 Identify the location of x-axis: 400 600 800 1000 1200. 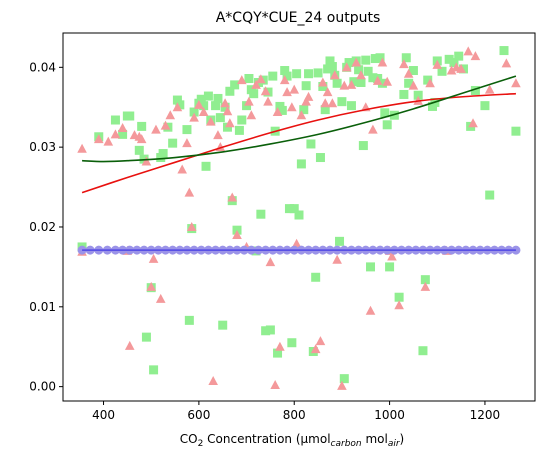
(296, 411).